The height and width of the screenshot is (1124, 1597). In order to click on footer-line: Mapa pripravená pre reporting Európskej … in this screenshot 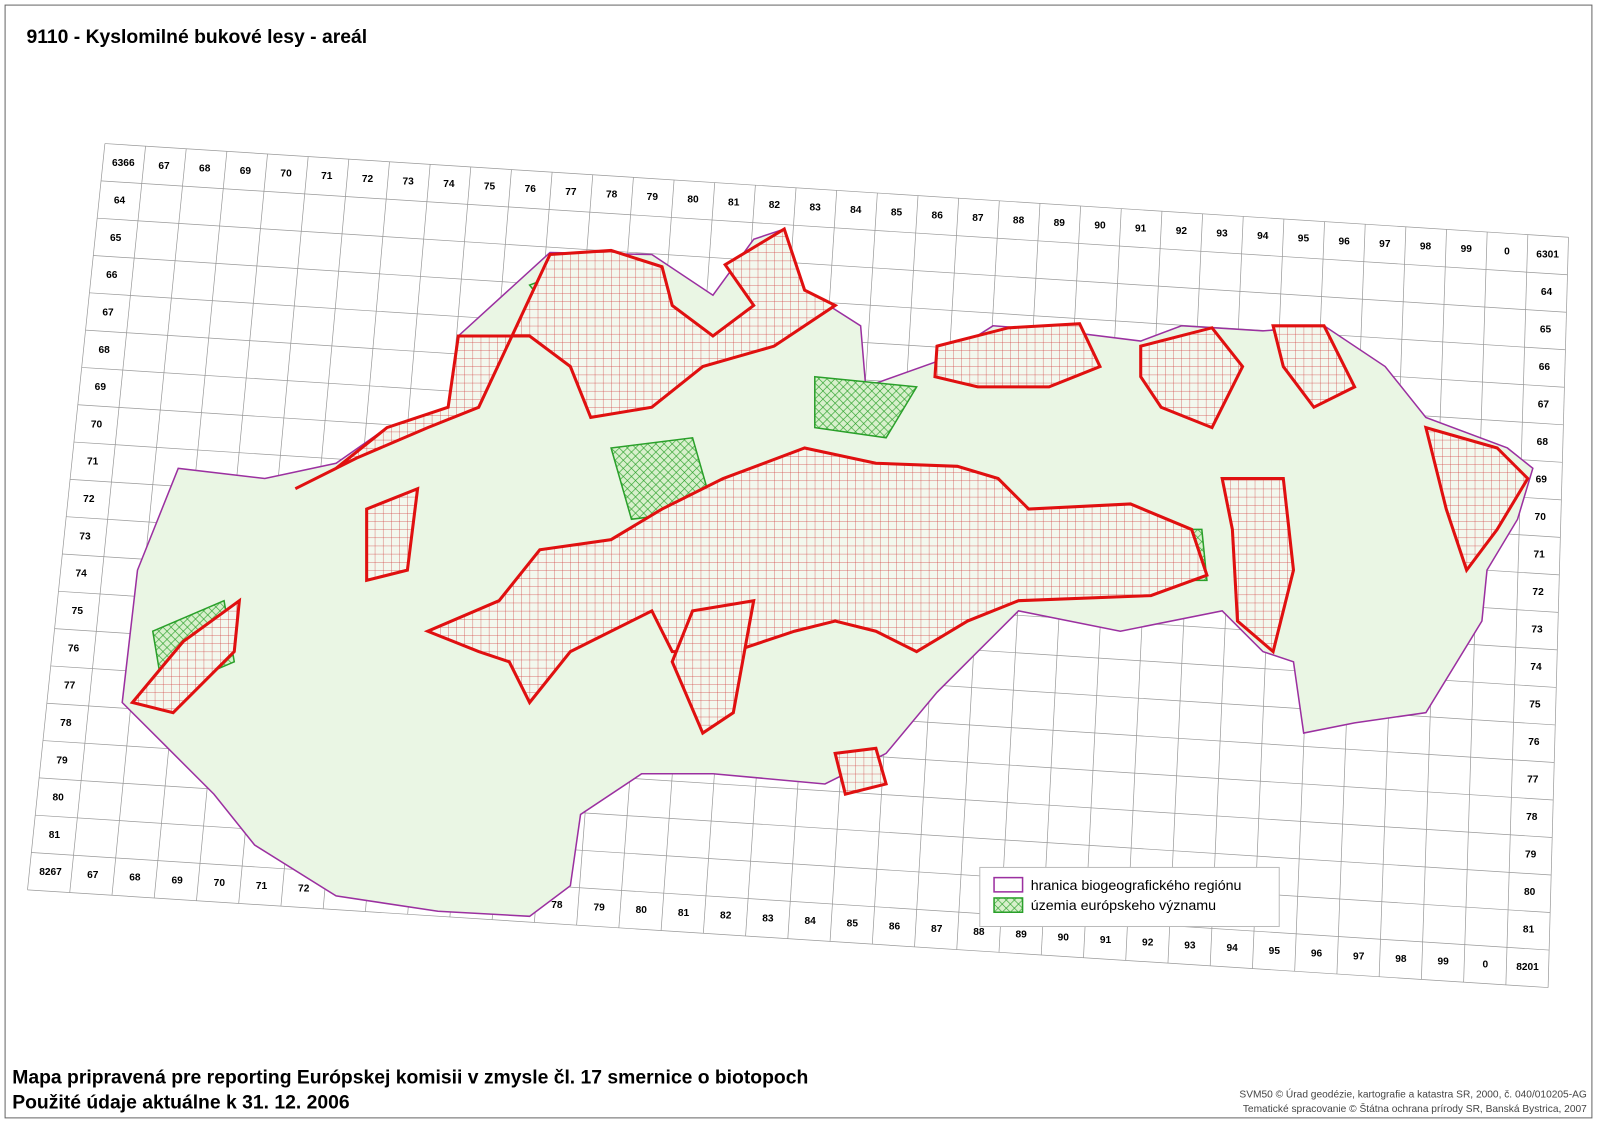, I will do `click(410, 1077)`.